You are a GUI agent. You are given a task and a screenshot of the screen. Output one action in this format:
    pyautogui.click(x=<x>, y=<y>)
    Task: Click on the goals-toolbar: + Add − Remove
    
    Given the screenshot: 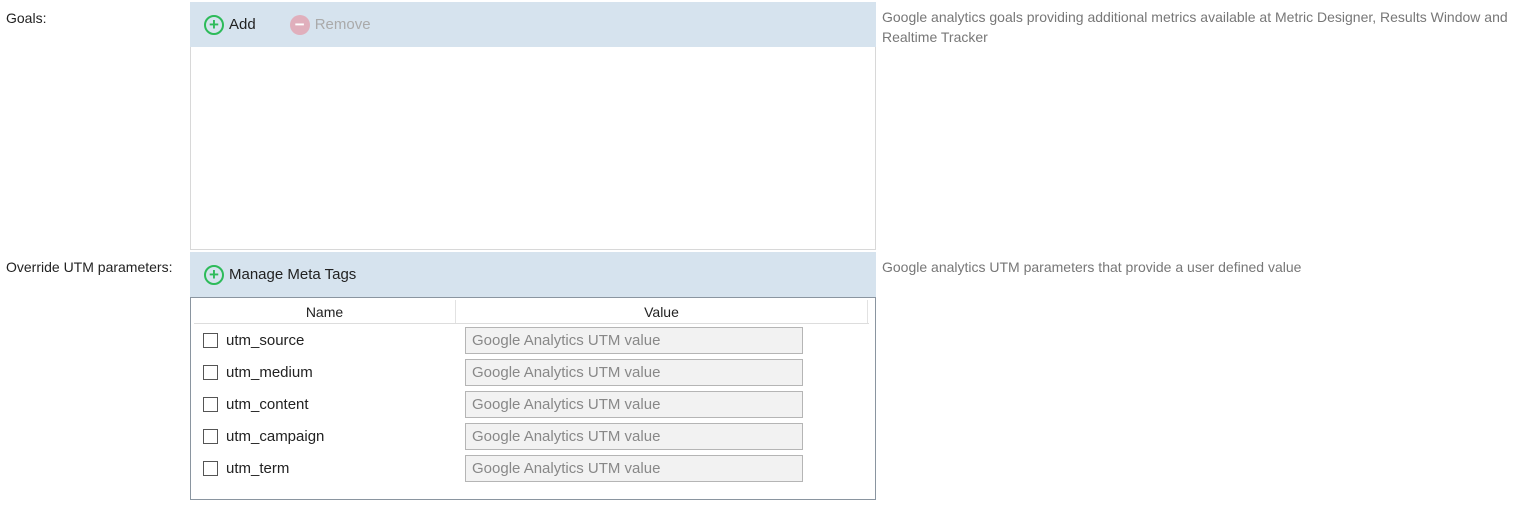 What is the action you would take?
    pyautogui.click(x=533, y=24)
    